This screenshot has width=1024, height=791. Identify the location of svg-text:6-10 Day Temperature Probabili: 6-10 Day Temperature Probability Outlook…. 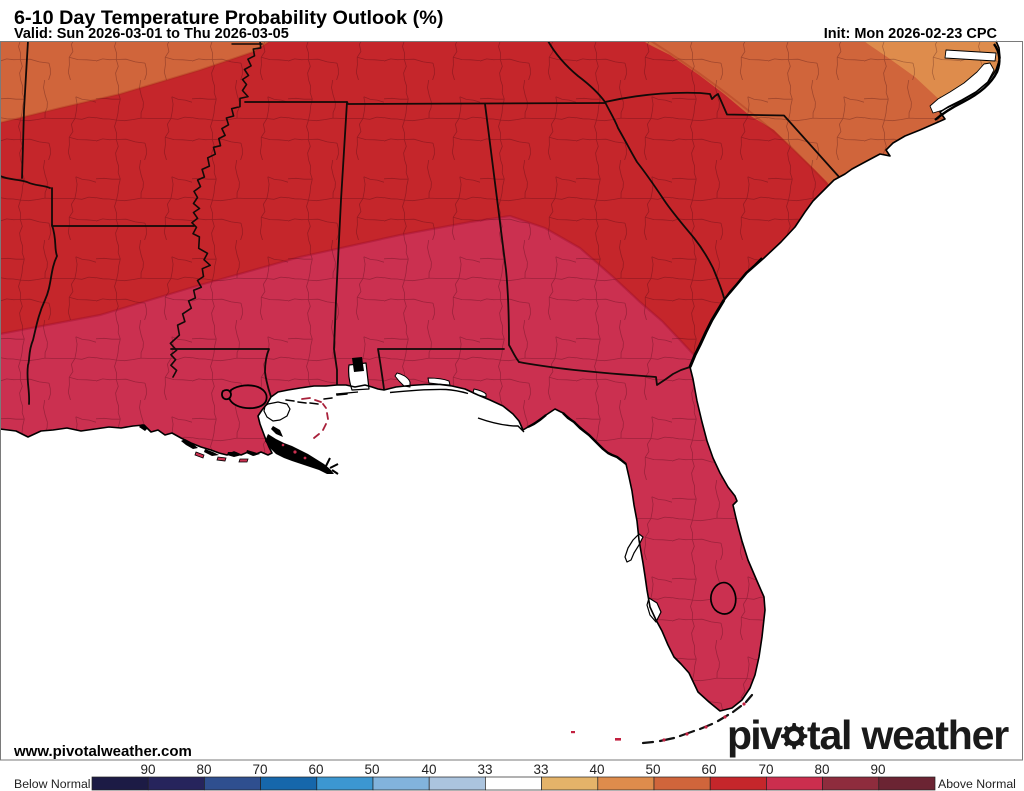
(228, 18).